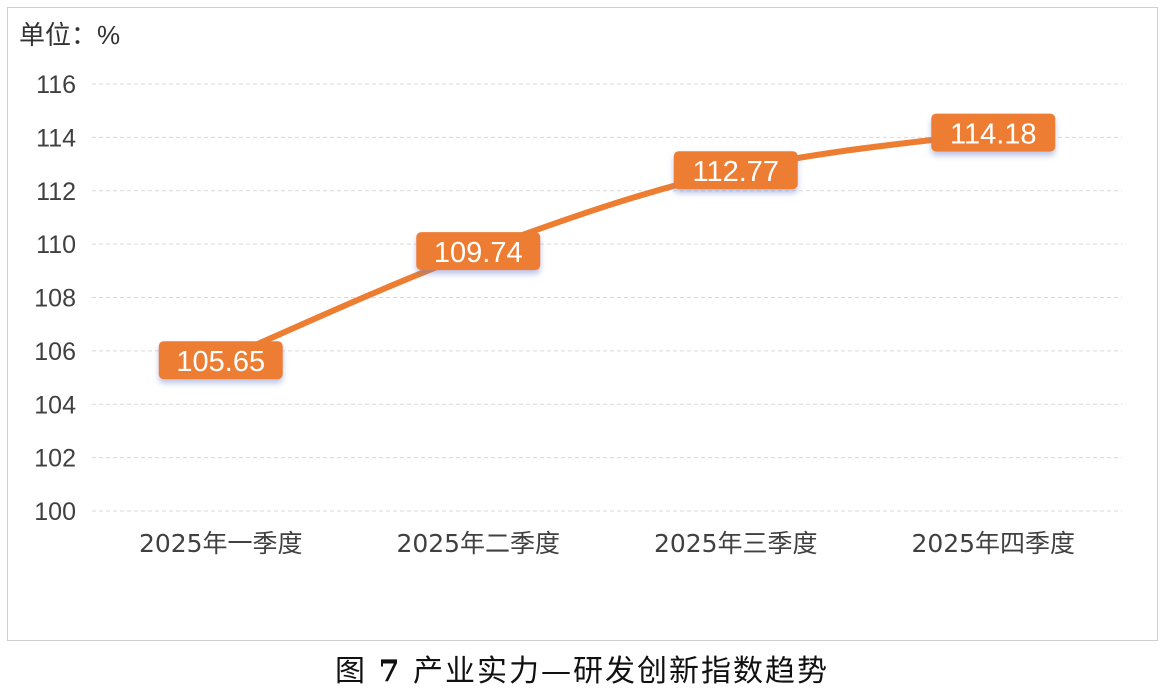  Describe the element at coordinates (70, 35) in the screenshot. I see `unit-label: 单位：%` at that location.